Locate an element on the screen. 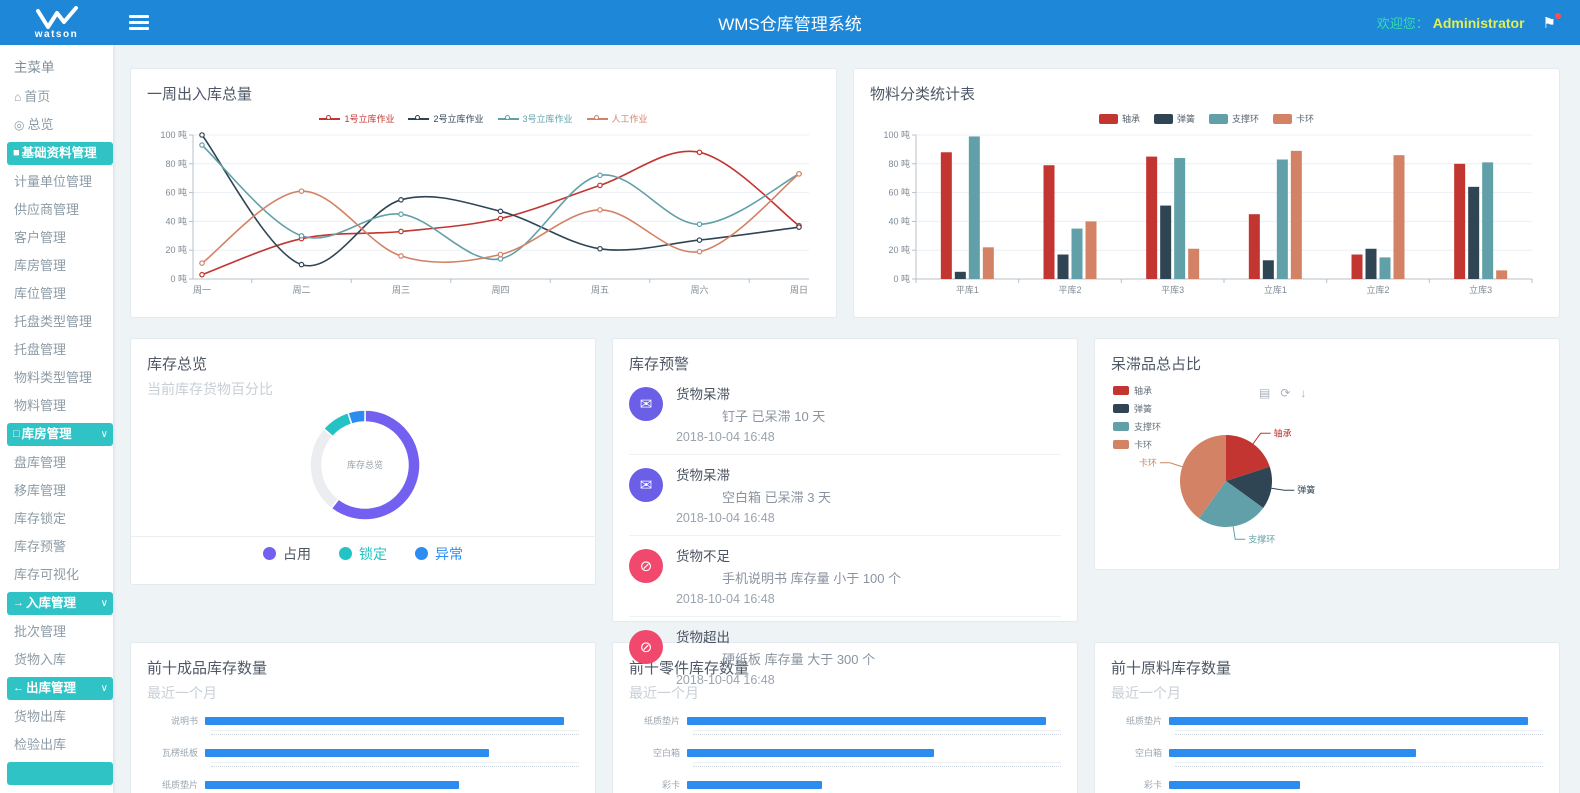 Image resolution: width=1580 pixels, height=793 pixels. legend-item: 人工作业 is located at coordinates (617, 118).